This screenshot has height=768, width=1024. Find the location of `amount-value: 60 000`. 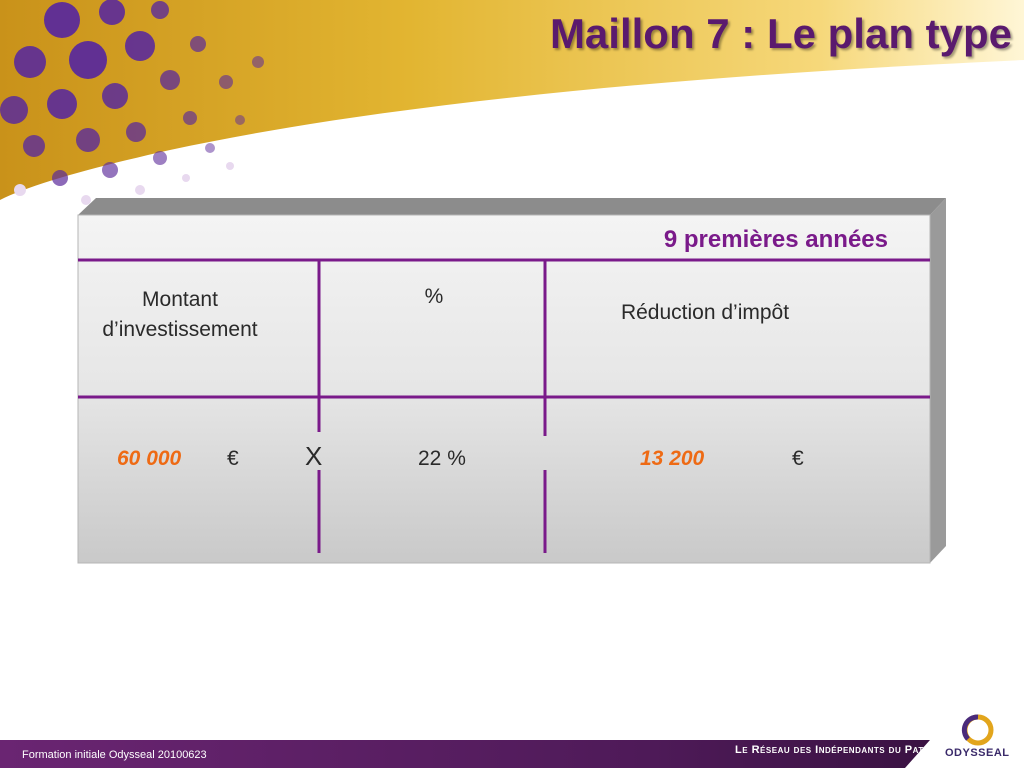

amount-value: 60 000 is located at coordinates (149, 458).